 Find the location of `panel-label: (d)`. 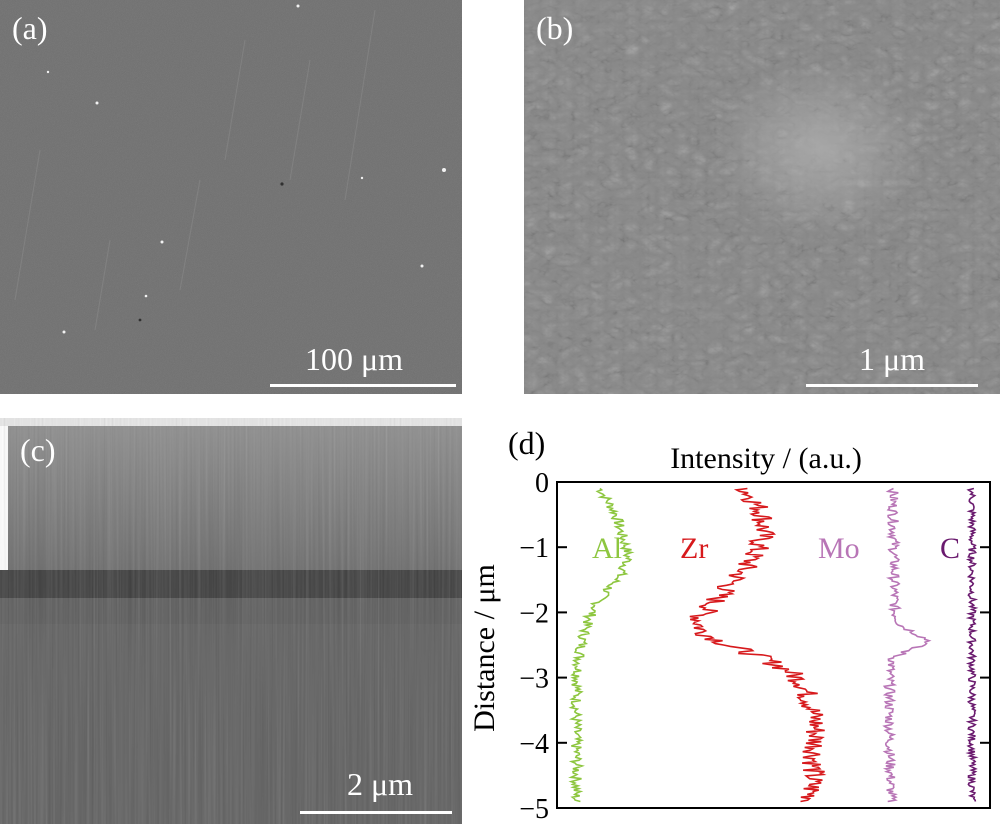

panel-label: (d) is located at coordinates (526, 443).